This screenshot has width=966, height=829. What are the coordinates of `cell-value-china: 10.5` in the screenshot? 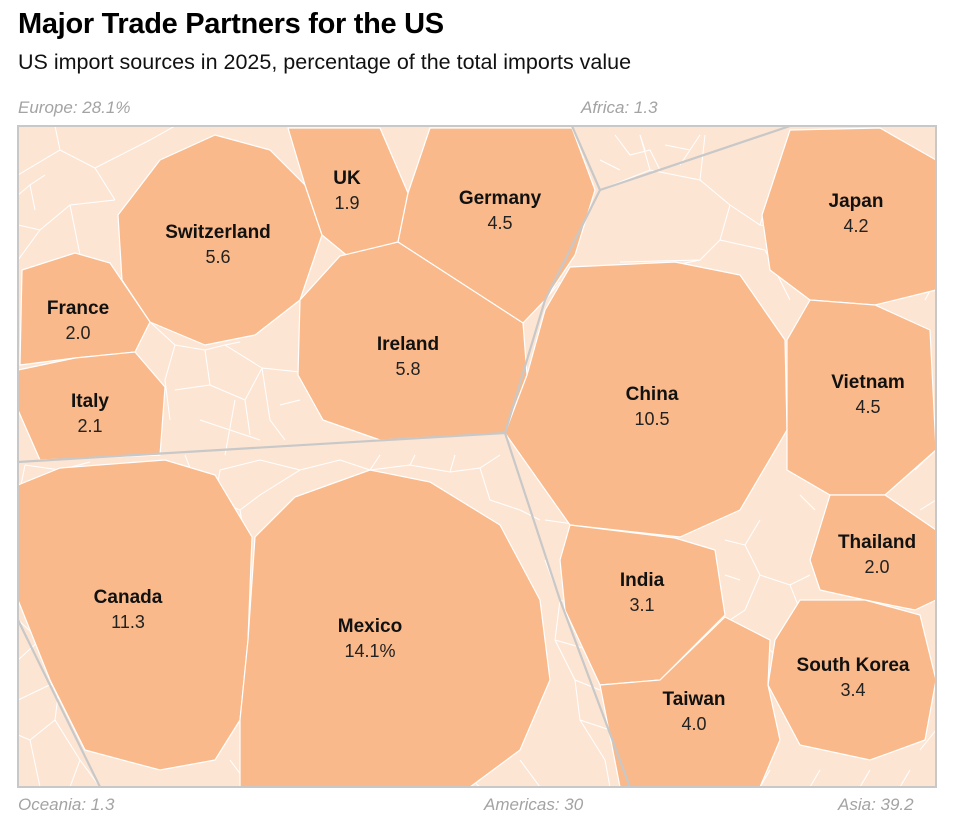 It's located at (651, 419).